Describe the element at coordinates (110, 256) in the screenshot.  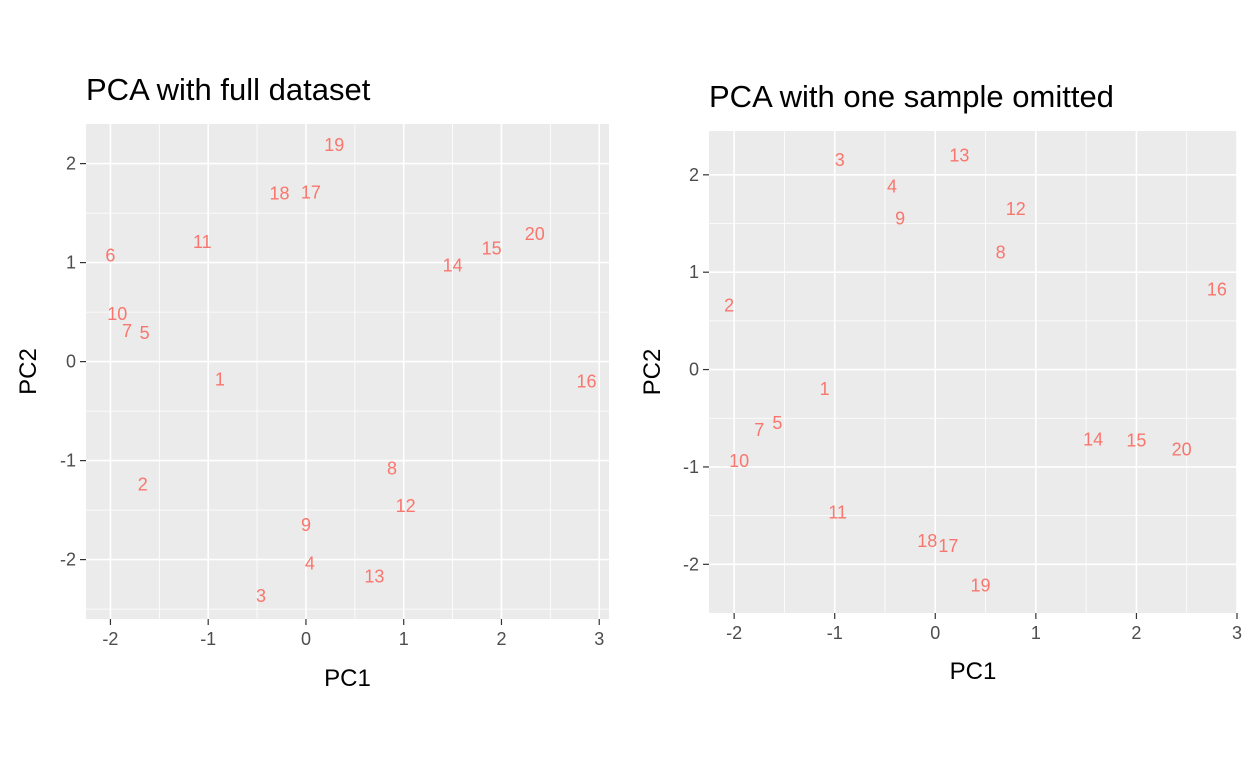
I see `point-label-6: 6` at that location.